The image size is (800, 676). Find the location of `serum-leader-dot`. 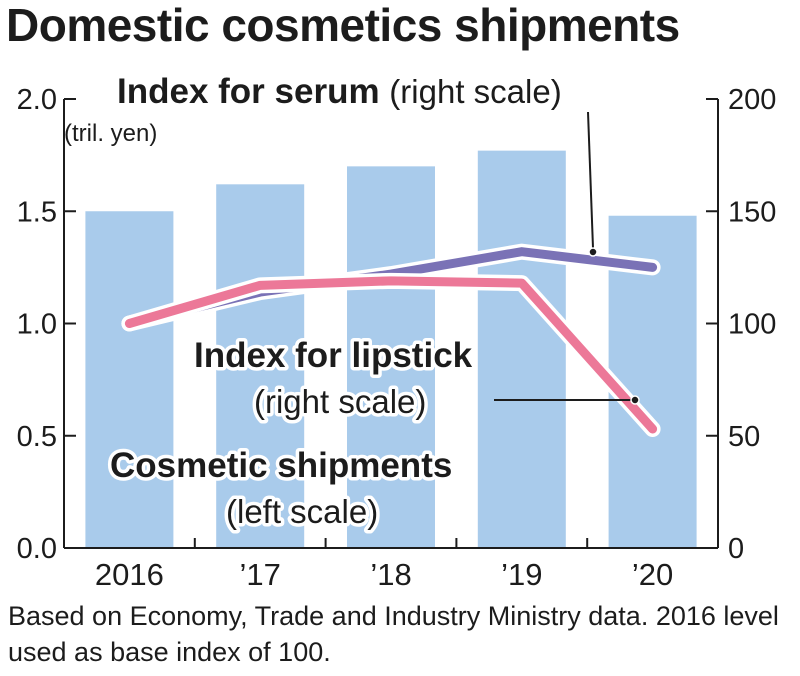

serum-leader-dot is located at coordinates (593, 252).